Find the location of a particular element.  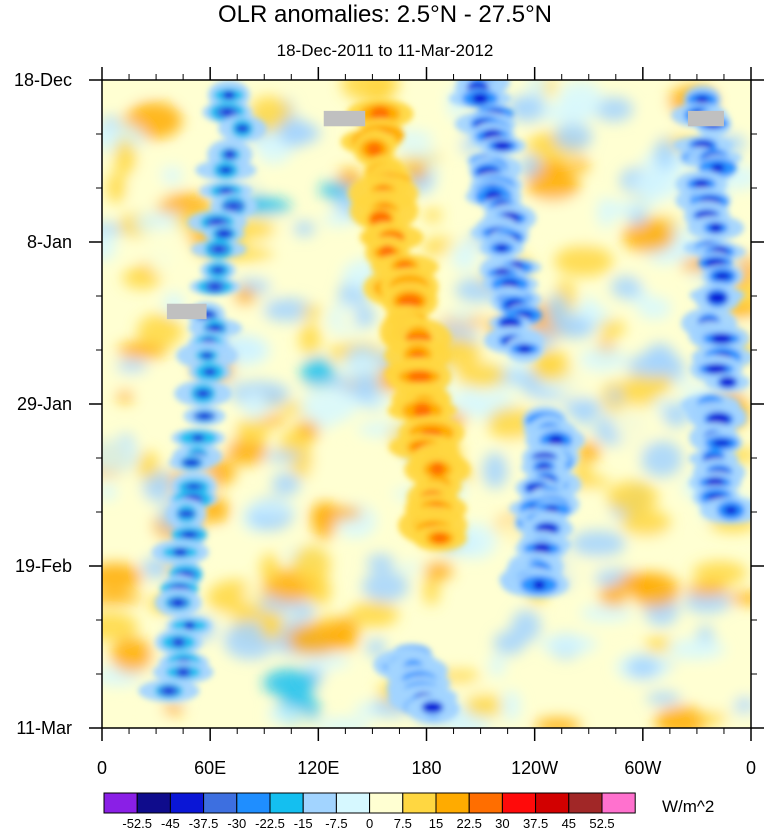

colorbar-label: -15 is located at coordinates (303, 823).